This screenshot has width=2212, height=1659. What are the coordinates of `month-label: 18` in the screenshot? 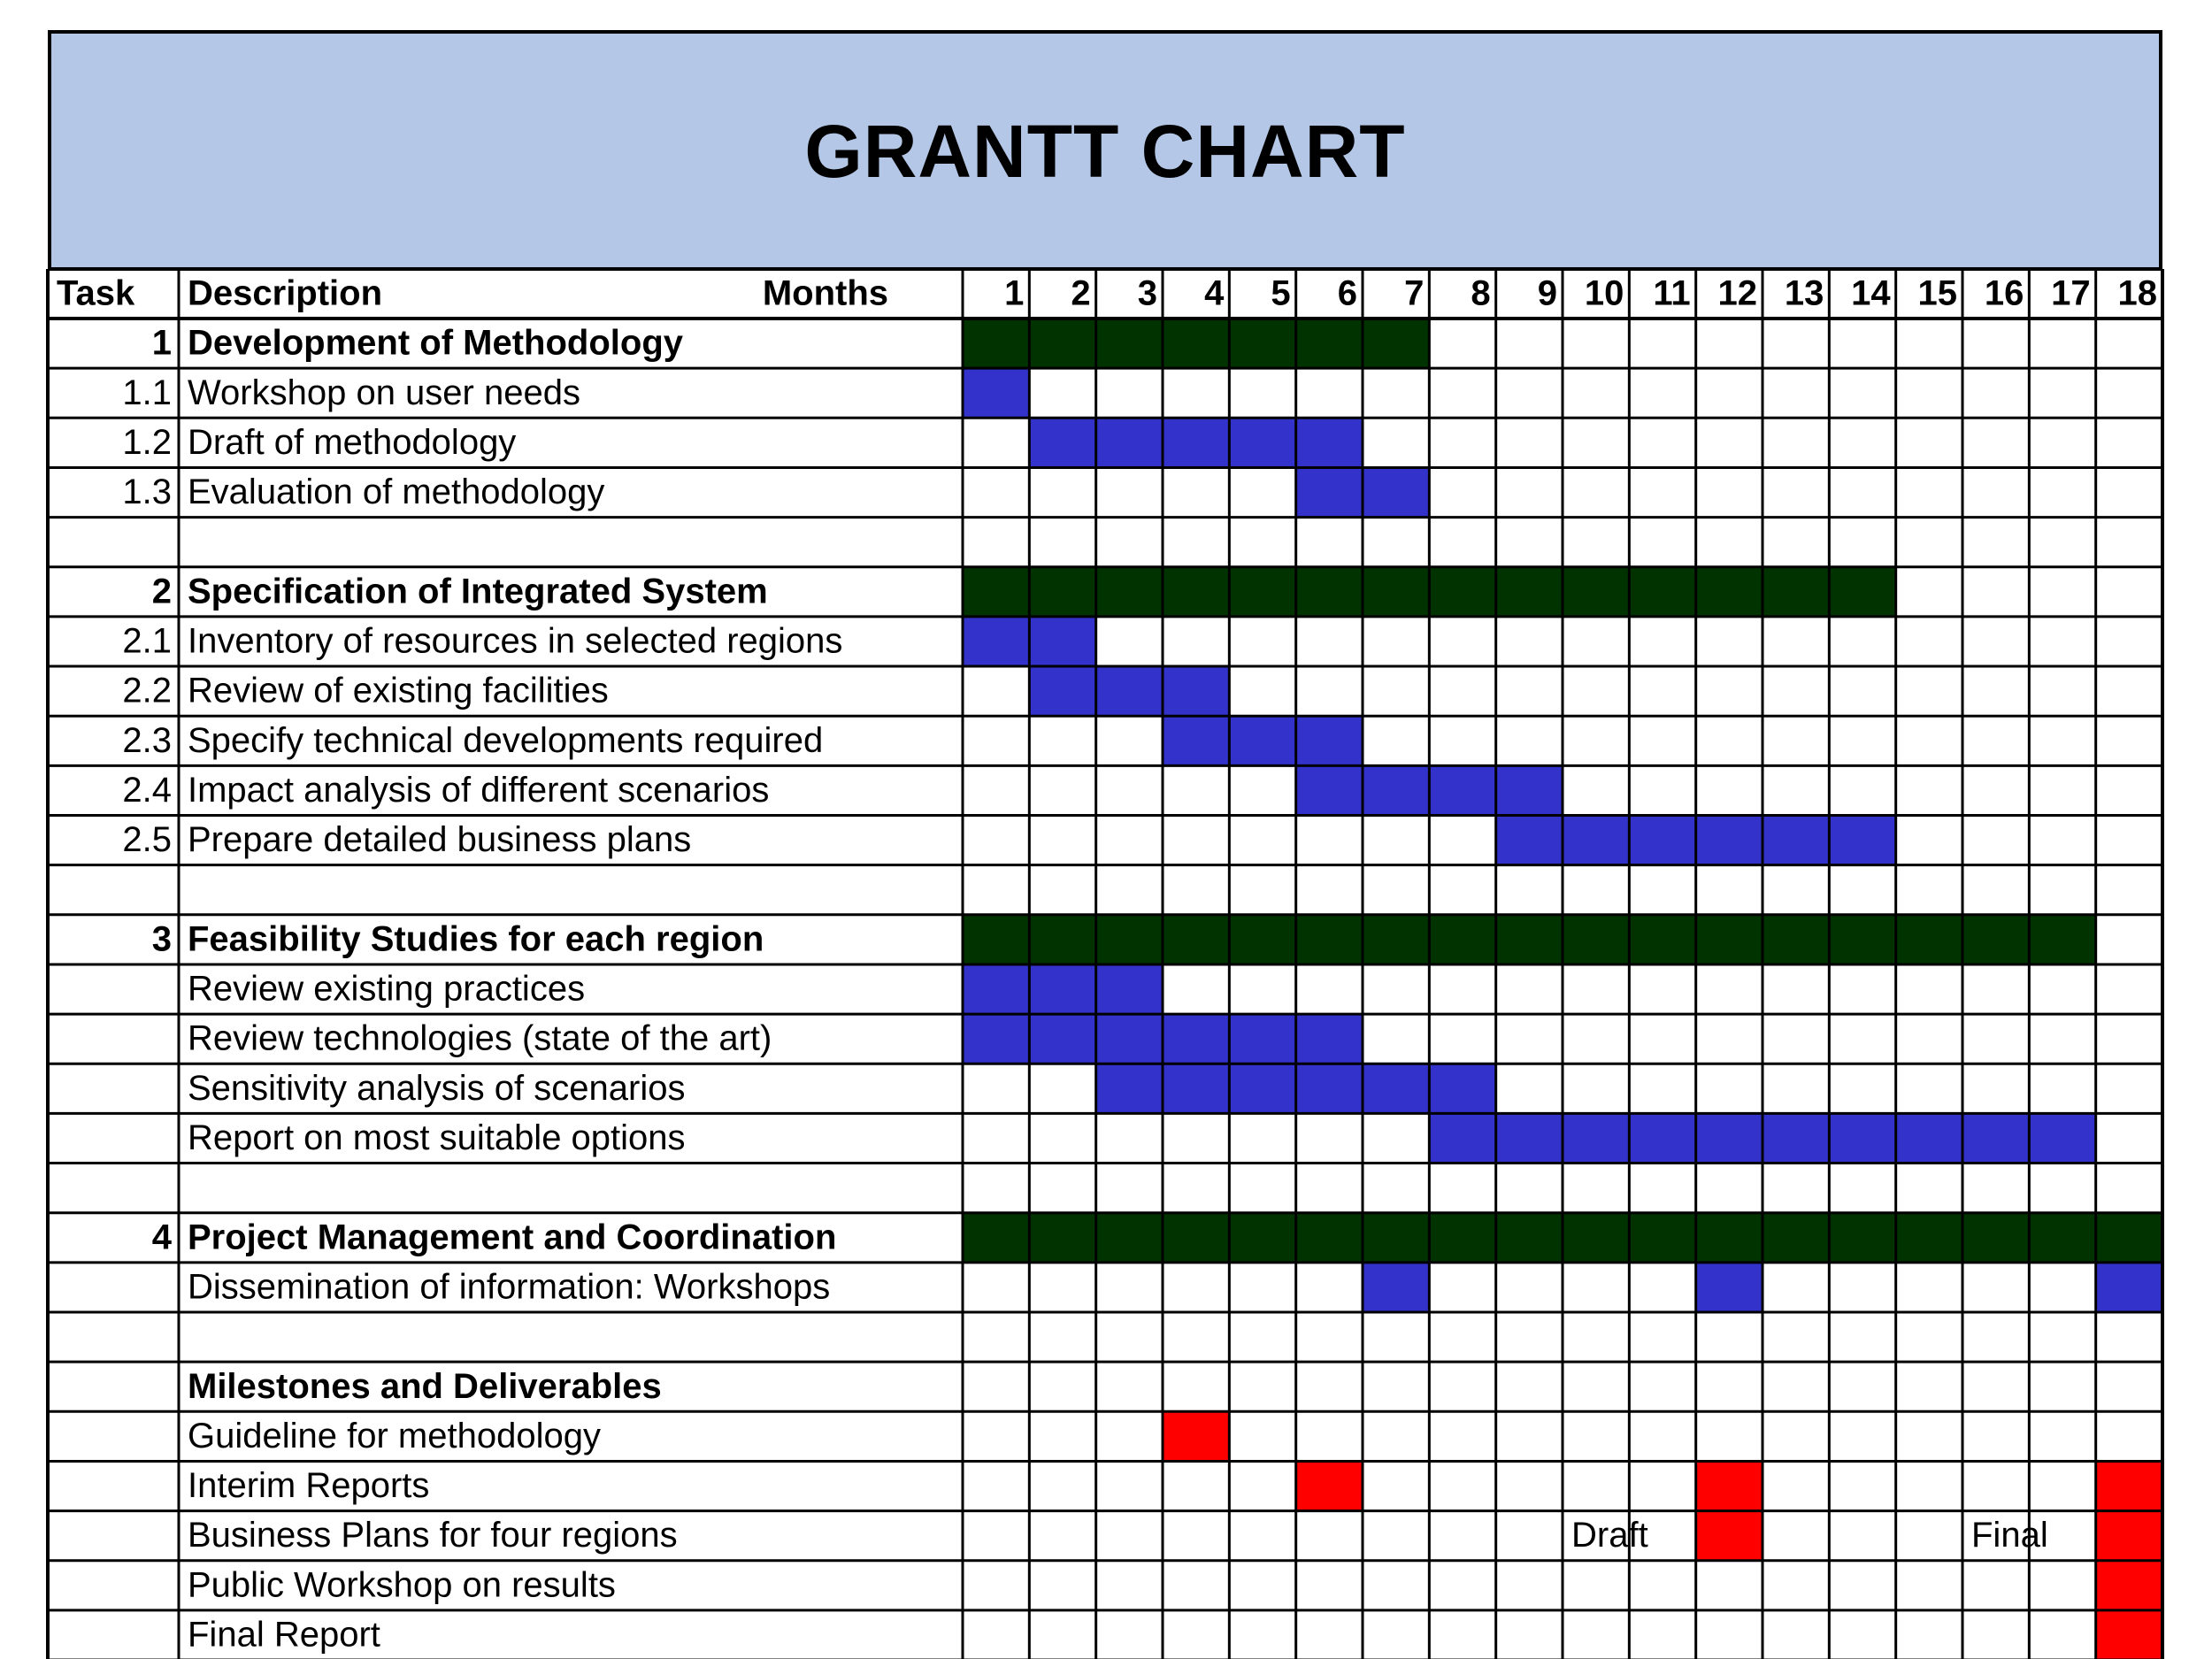 It's located at (2138, 293).